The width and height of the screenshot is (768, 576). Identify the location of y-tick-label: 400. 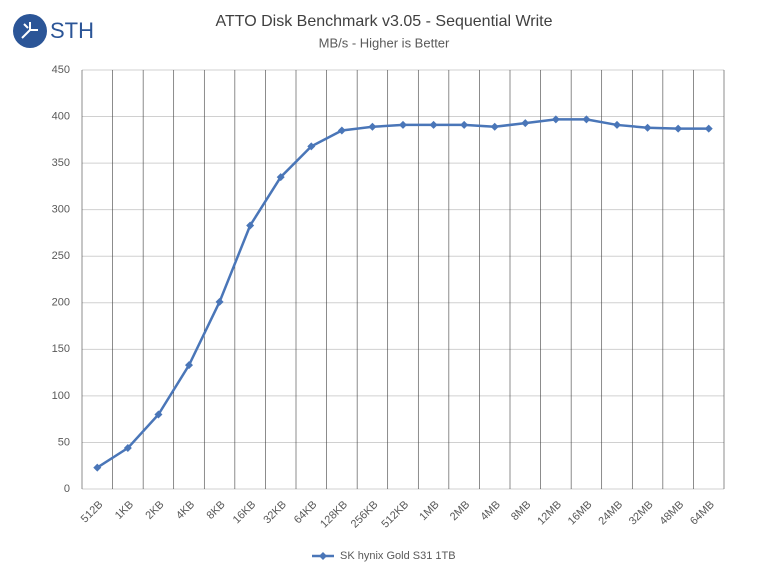
(61, 116).